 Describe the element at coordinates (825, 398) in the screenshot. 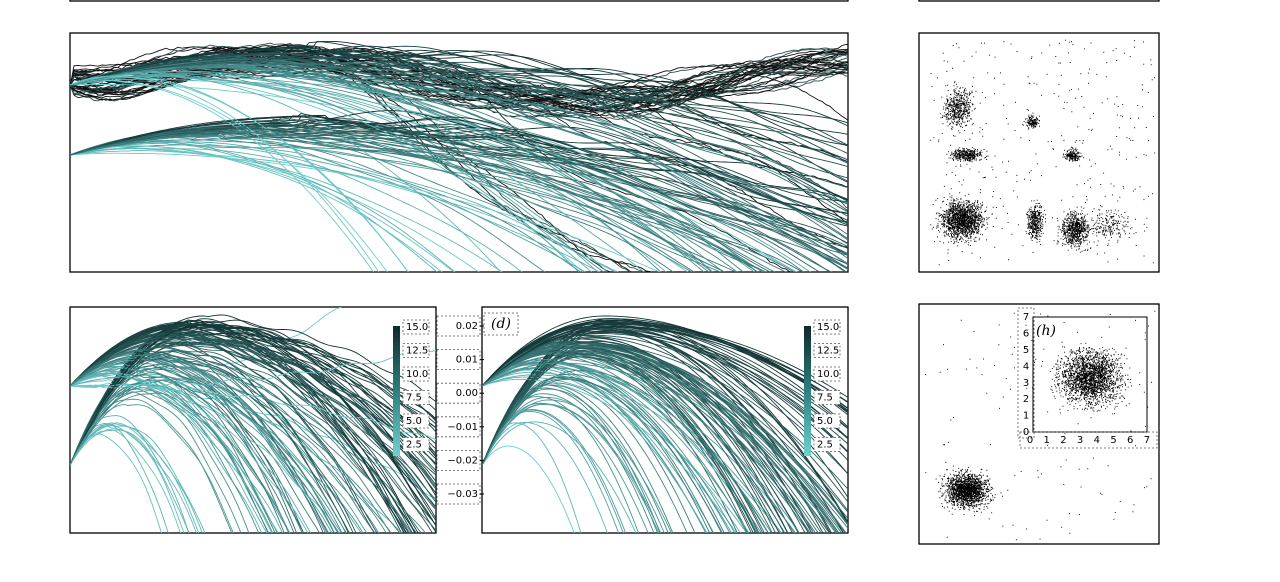

I see `colorbar-tick-label: 7.5` at that location.